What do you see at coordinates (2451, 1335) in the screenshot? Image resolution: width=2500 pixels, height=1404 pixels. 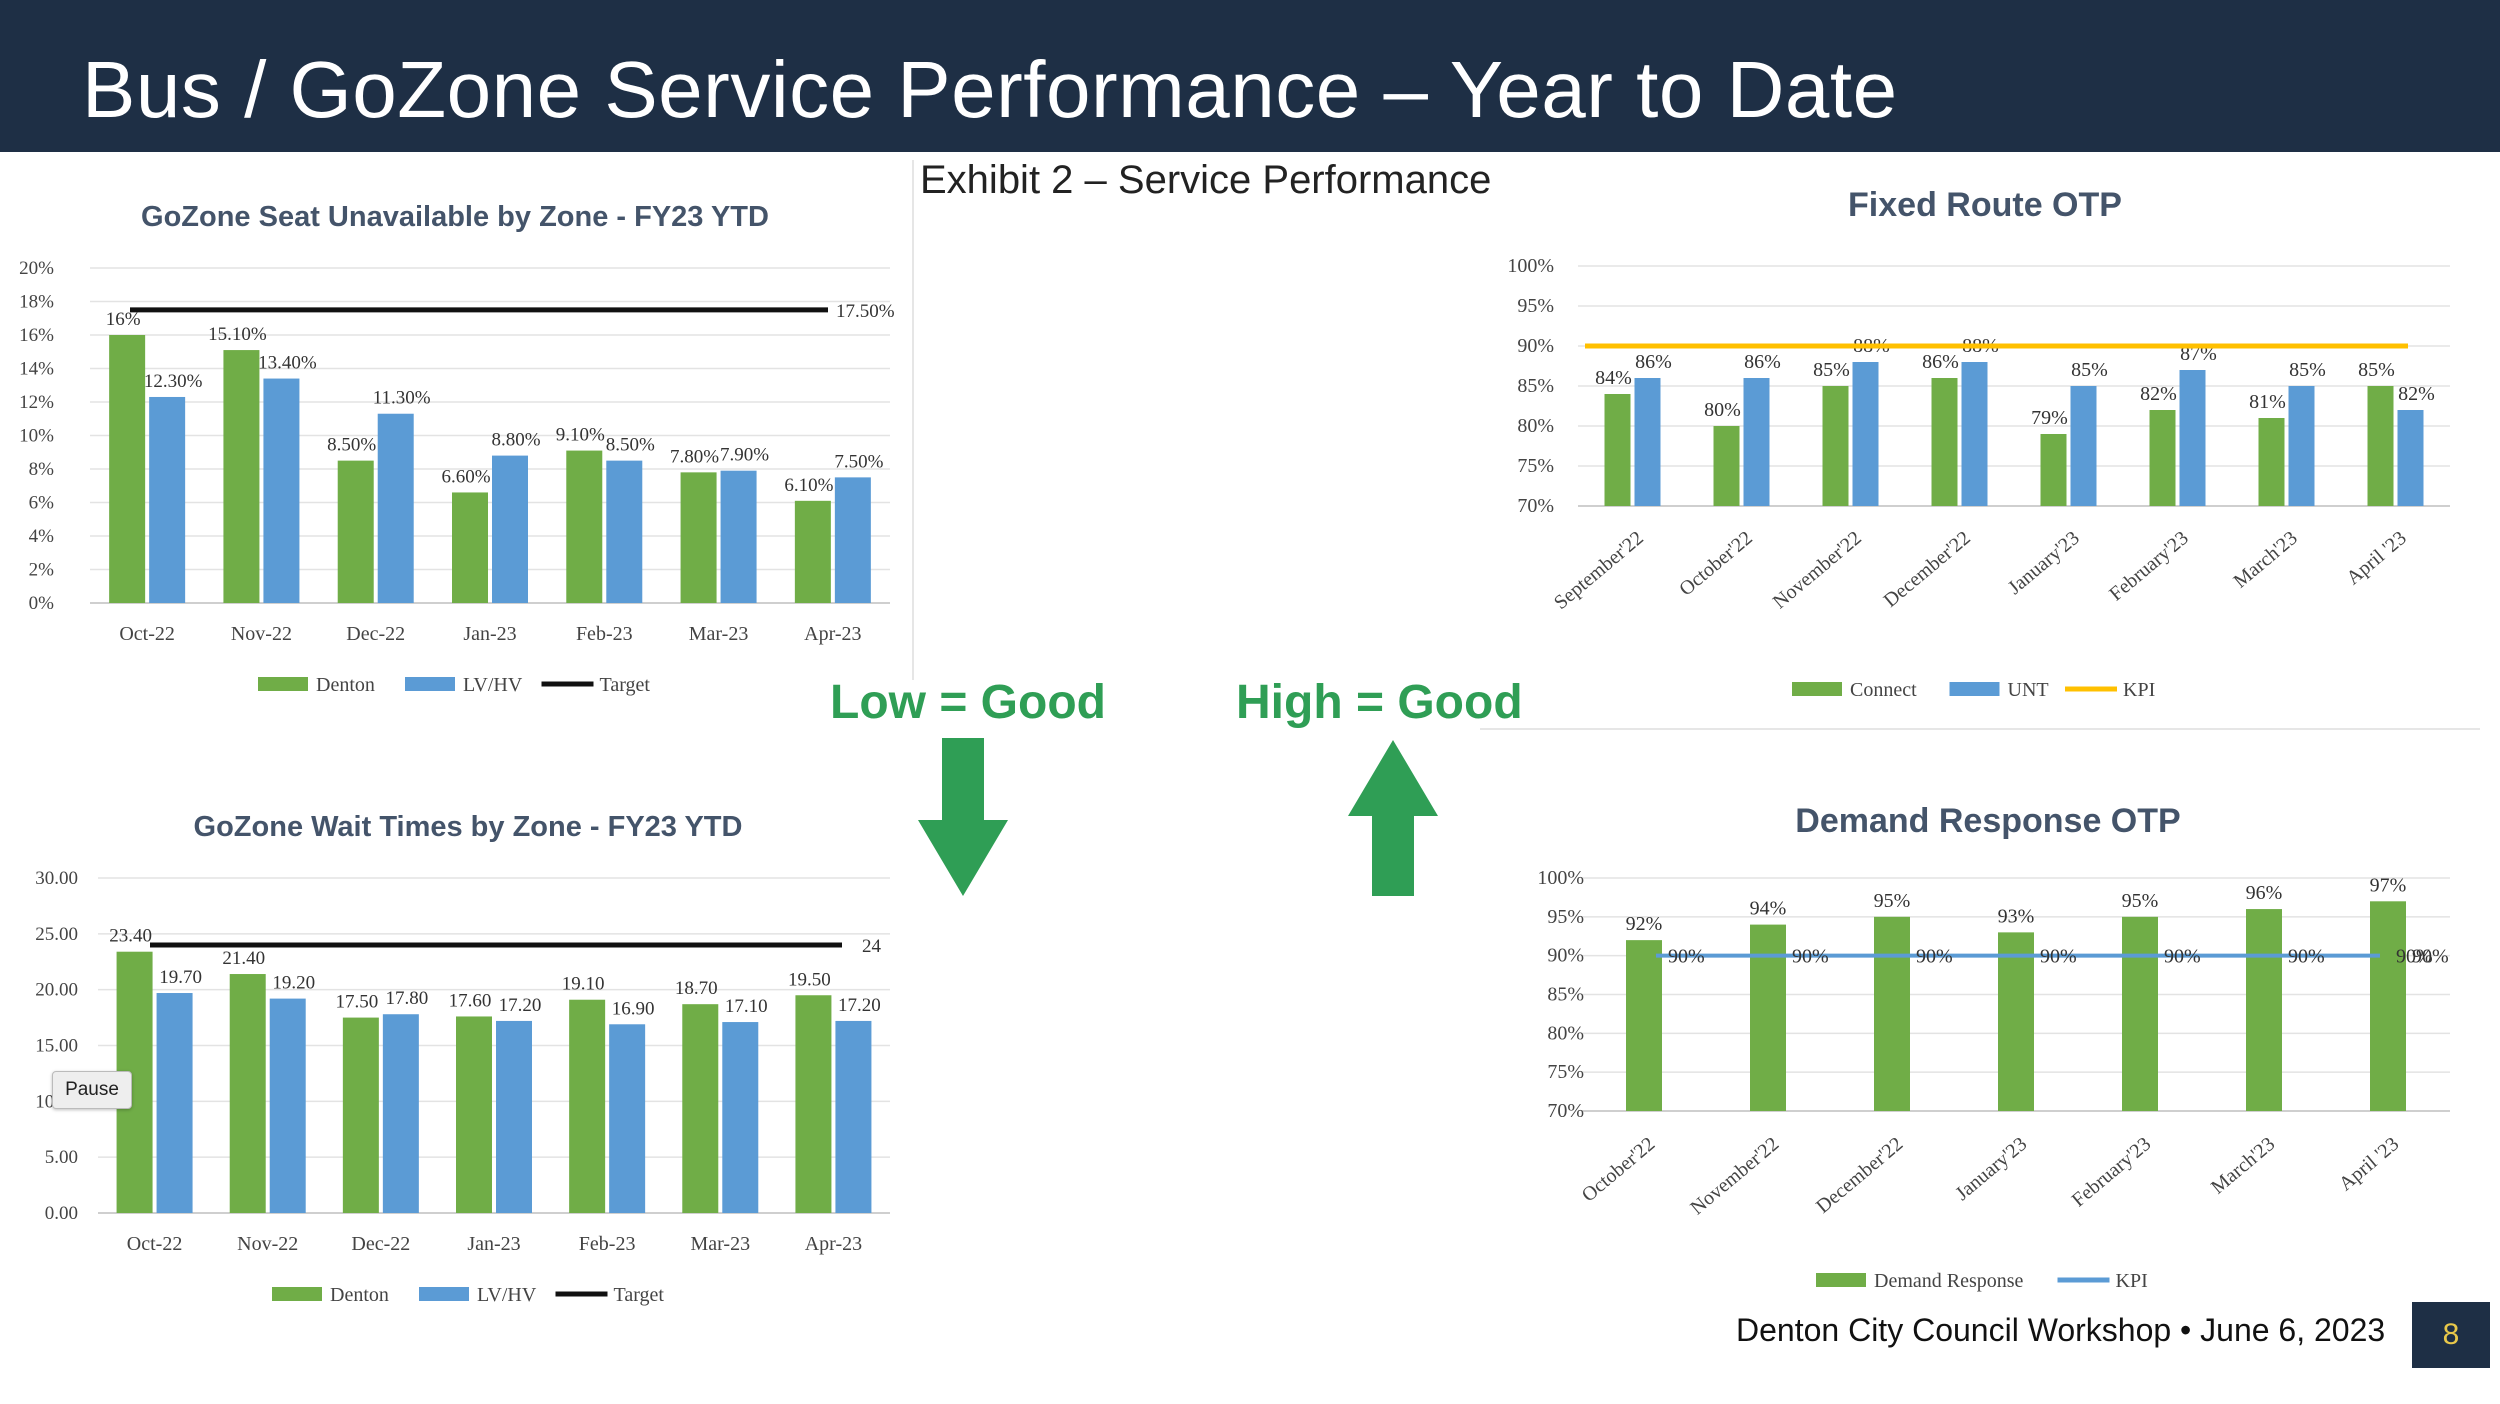 I see `page-number-badge: 8` at bounding box center [2451, 1335].